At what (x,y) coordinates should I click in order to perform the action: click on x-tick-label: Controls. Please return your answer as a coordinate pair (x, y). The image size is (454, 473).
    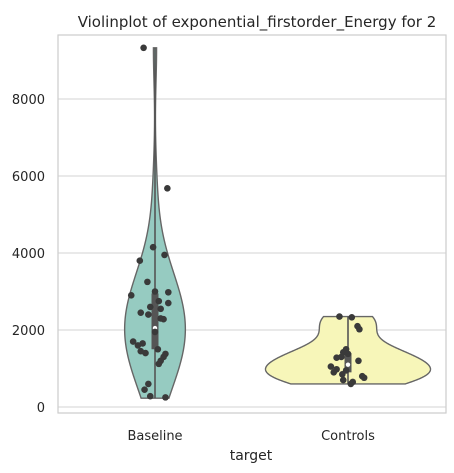
    Looking at the image, I should click on (348, 436).